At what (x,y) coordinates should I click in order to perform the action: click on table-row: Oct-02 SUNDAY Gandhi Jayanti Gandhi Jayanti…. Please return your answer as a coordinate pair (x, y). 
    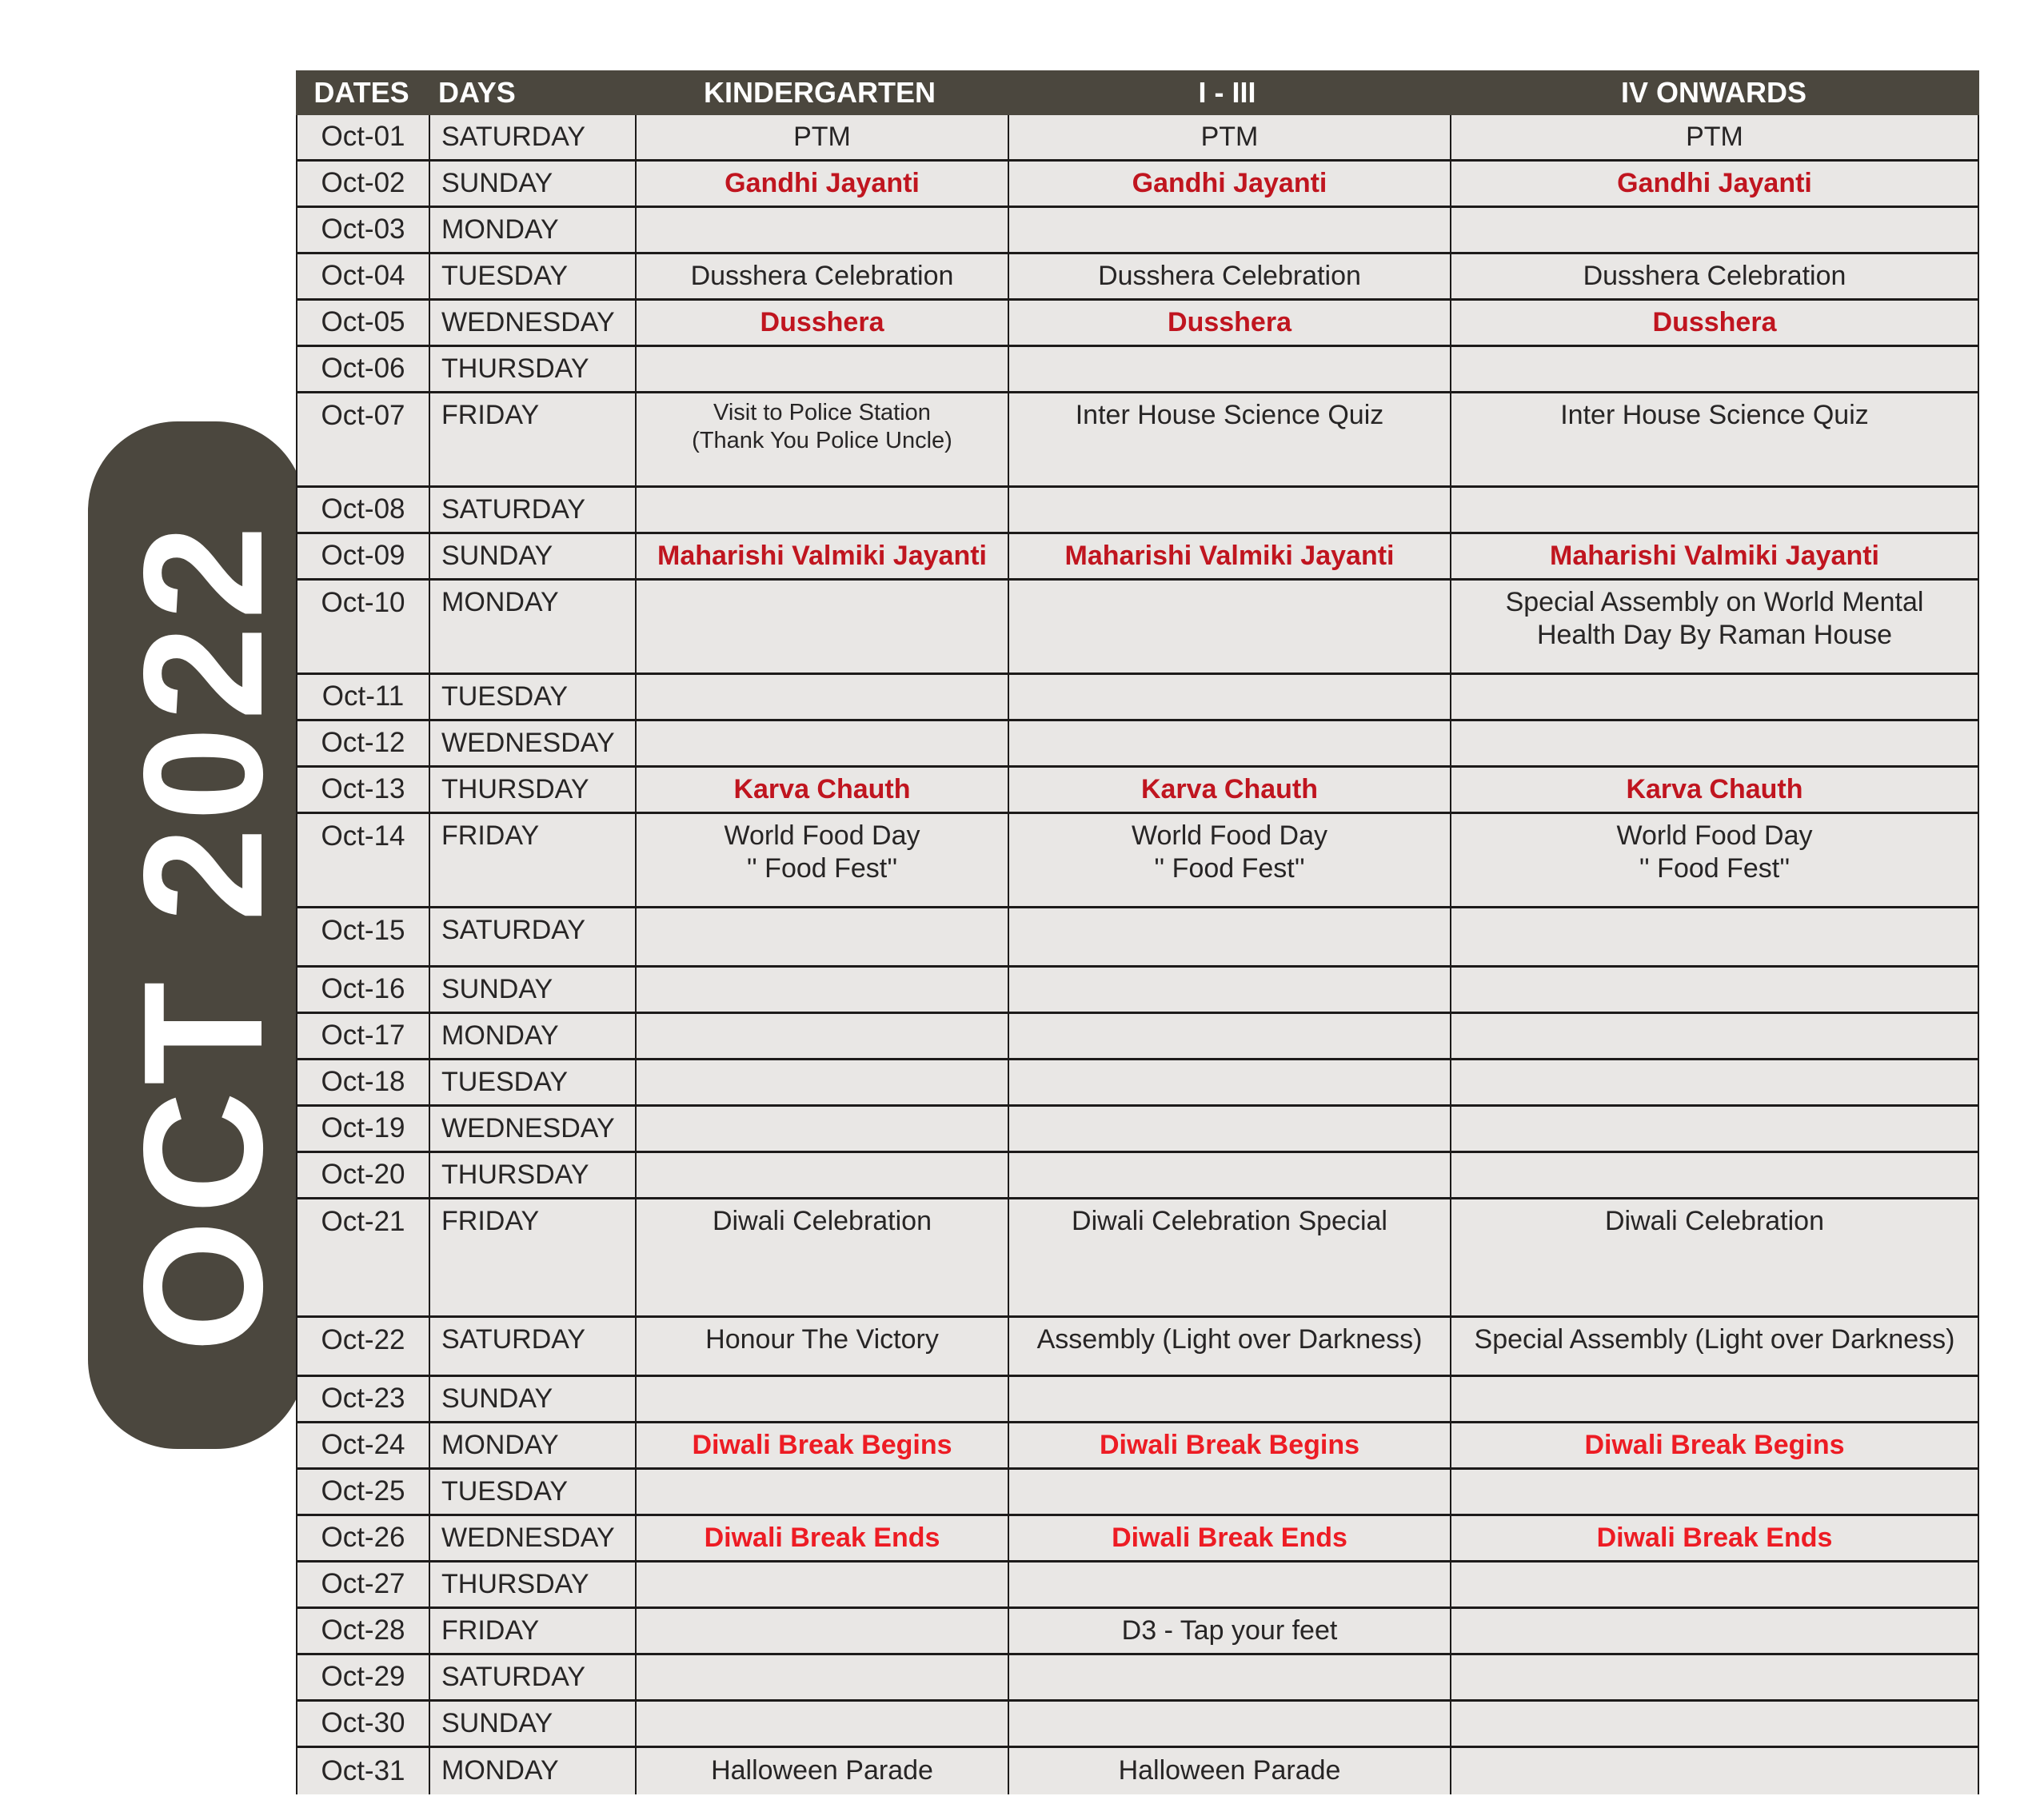
    Looking at the image, I should click on (1137, 185).